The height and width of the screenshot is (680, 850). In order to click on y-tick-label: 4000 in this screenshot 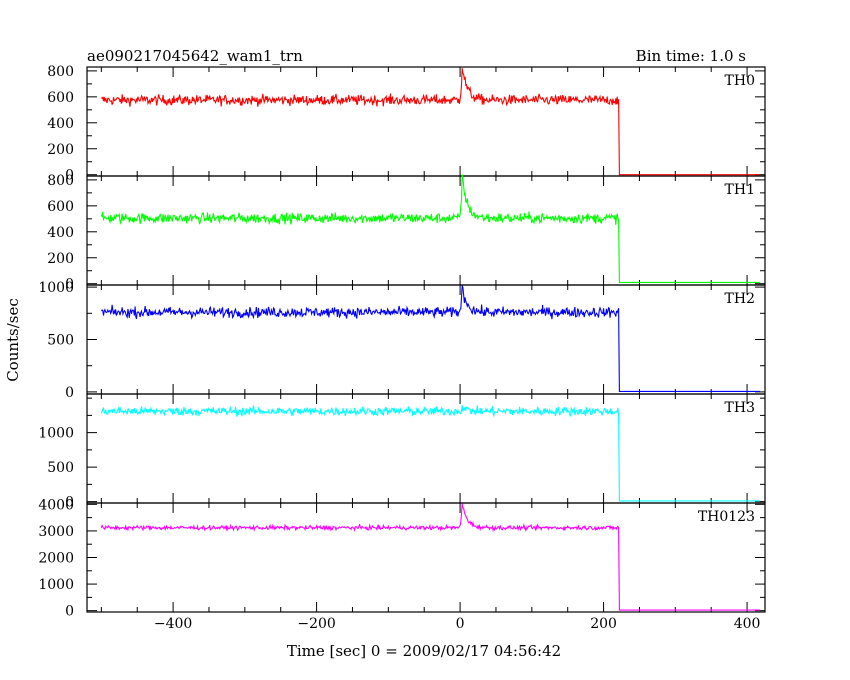, I will do `click(56, 505)`.